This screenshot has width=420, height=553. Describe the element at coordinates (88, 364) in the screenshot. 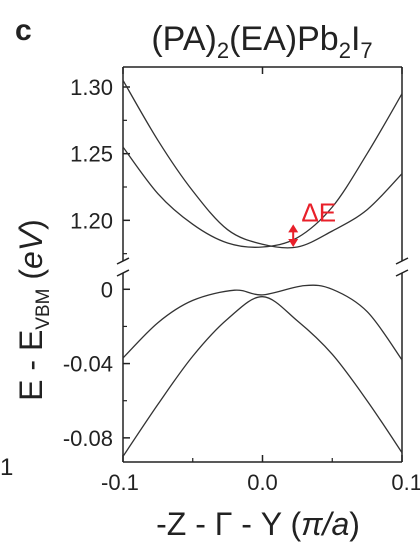

I see `y-tick-label: -0.04` at that location.